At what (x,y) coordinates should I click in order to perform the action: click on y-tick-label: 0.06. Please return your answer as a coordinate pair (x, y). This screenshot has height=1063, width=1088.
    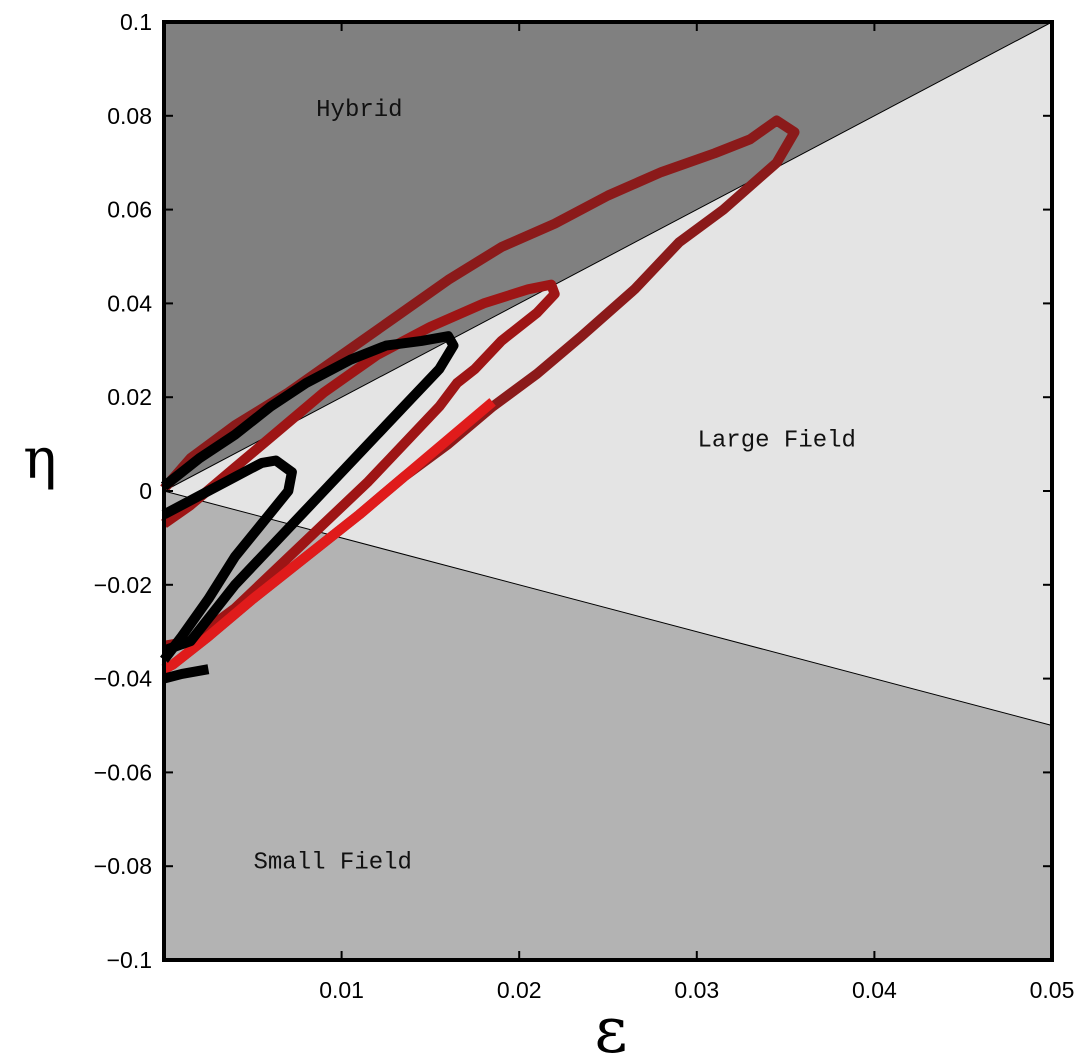
    Looking at the image, I should click on (129, 210).